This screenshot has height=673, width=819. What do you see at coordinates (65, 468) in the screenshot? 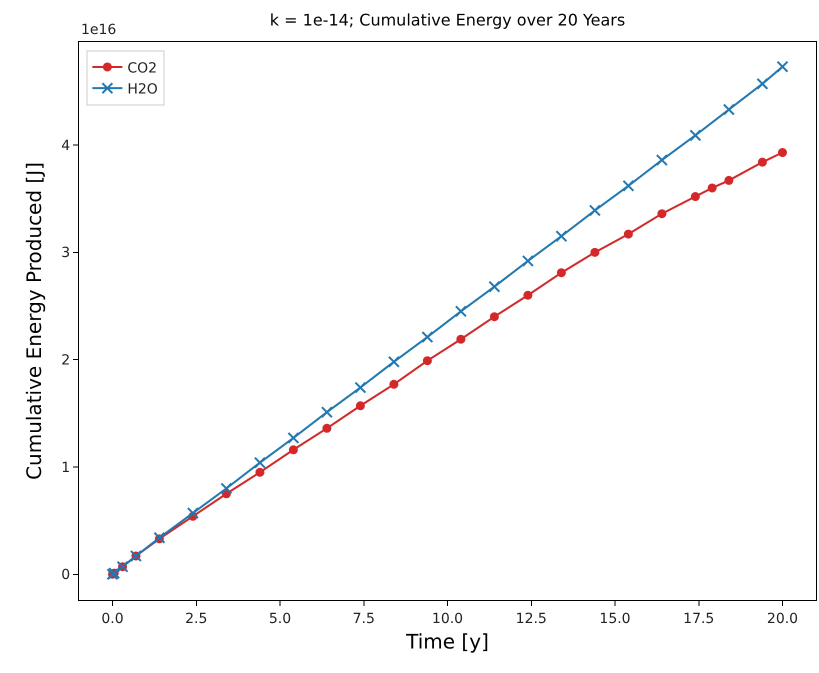
I see `y-tick-label: 1` at bounding box center [65, 468].